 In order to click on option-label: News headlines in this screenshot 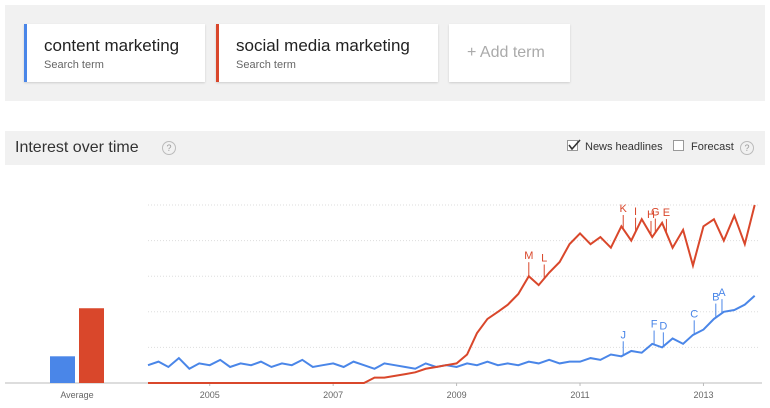, I will do `click(624, 147)`.